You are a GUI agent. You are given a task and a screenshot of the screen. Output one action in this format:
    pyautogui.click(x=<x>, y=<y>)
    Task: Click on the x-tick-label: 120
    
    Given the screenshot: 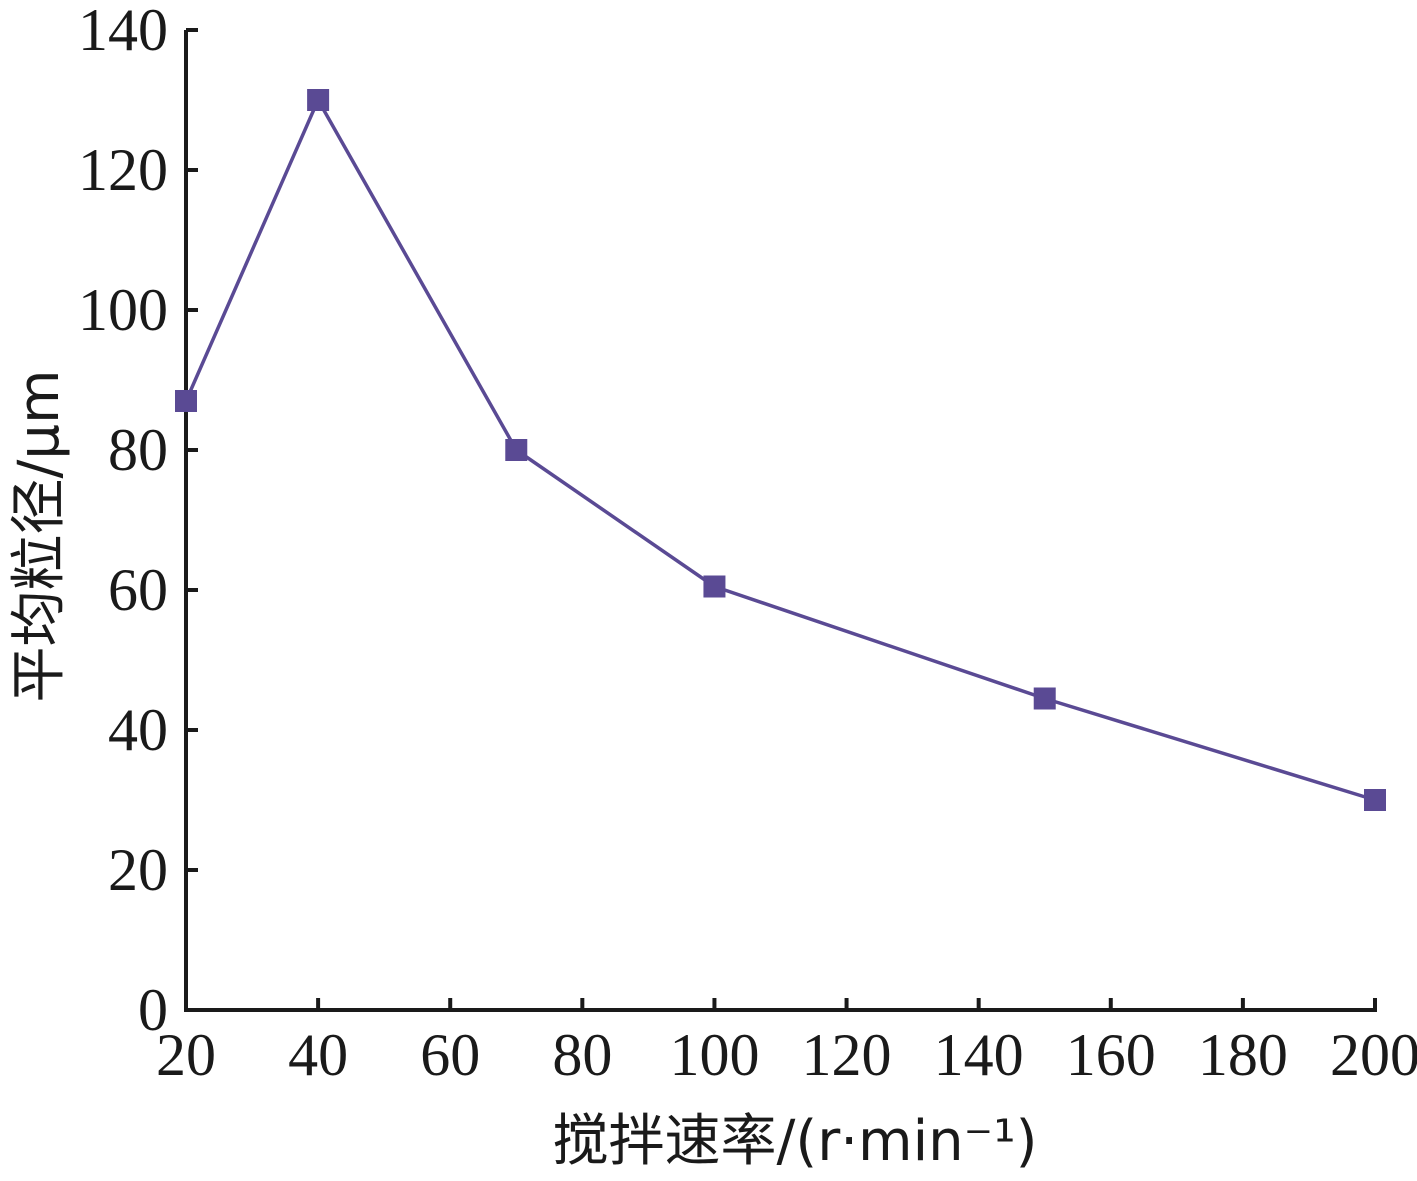 What is the action you would take?
    pyautogui.click(x=847, y=1055)
    